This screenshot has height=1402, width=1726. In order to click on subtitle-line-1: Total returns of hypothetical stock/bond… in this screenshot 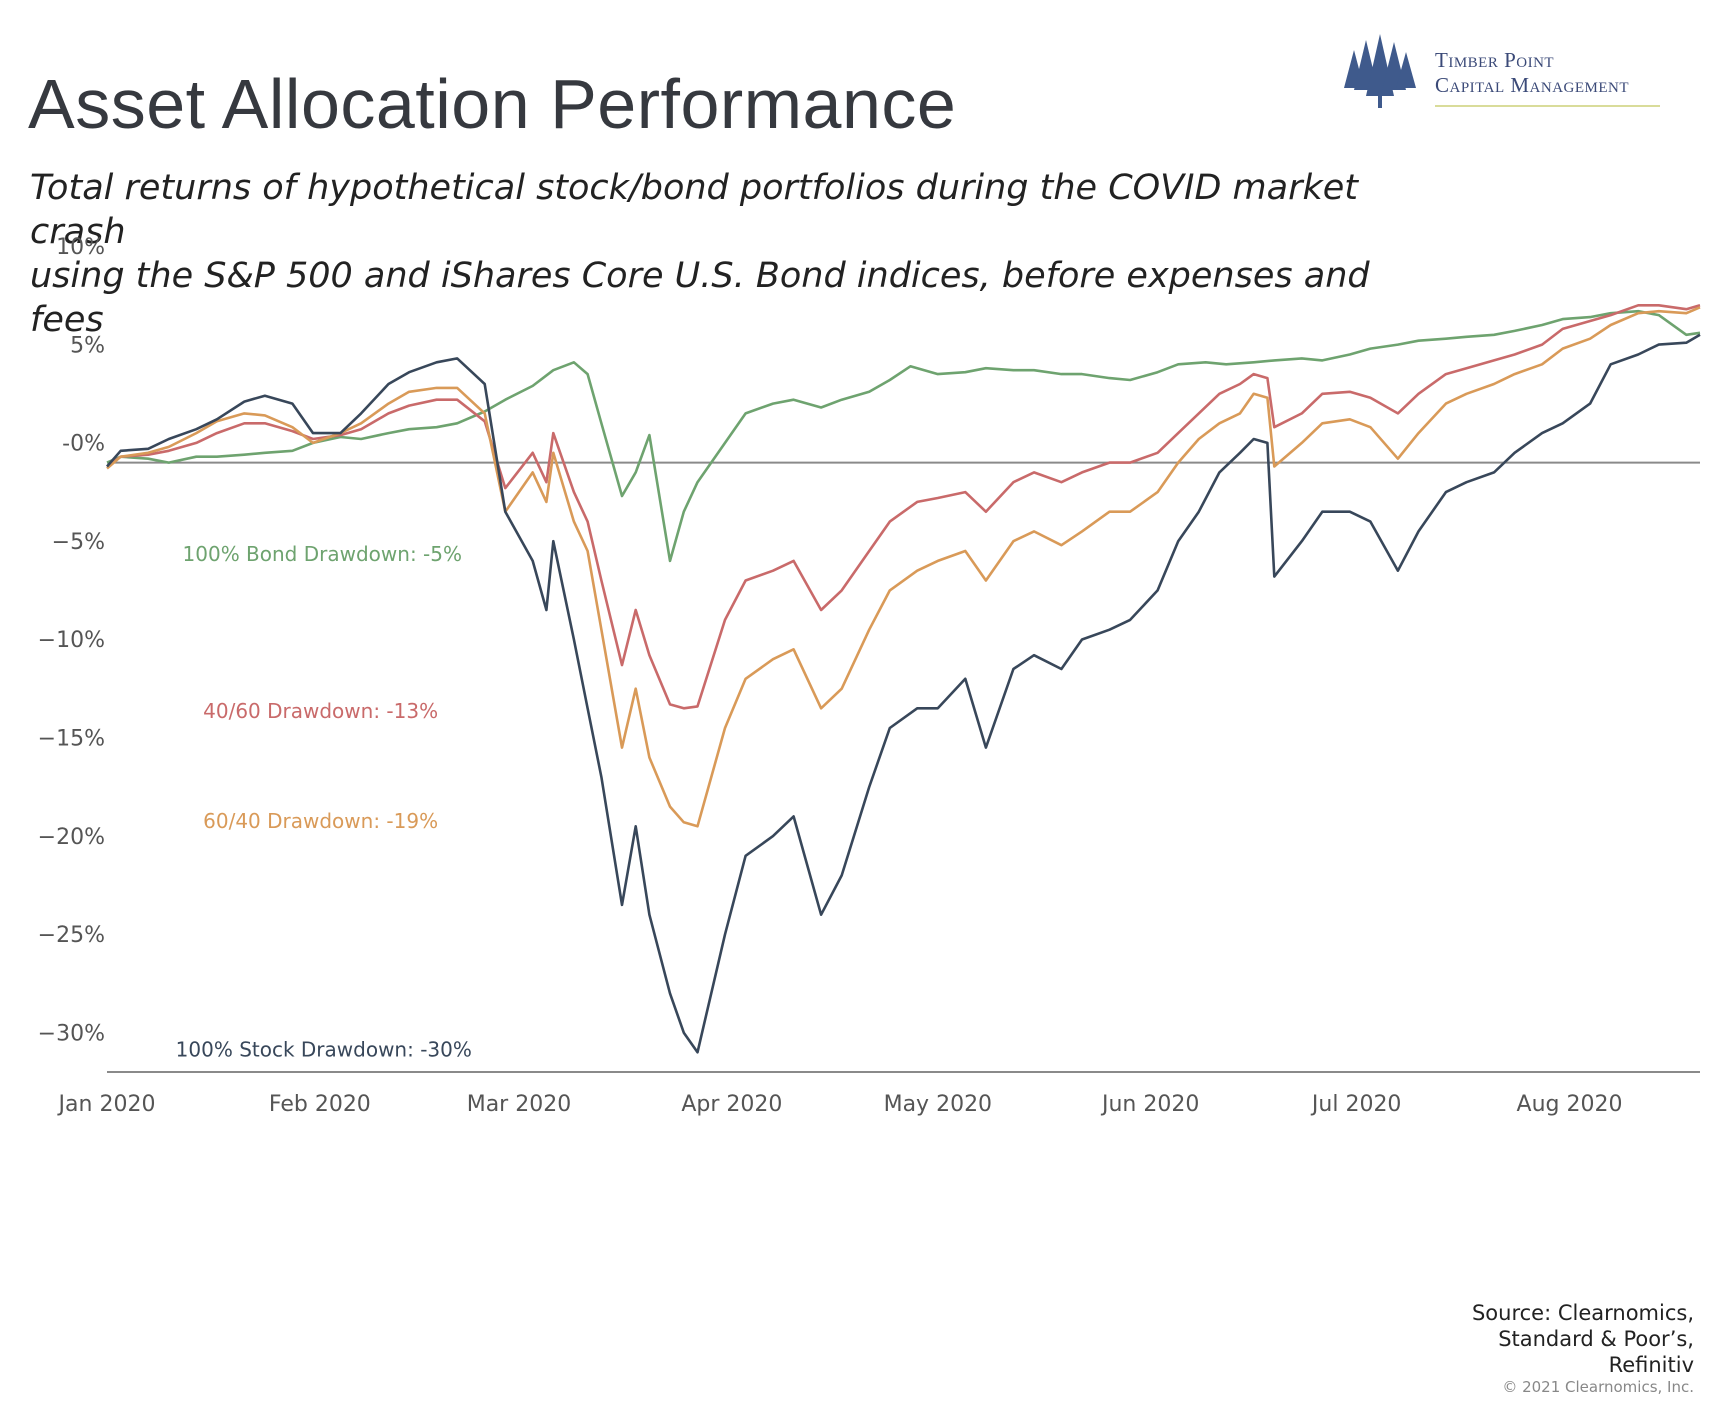, I will do `click(694, 210)`.